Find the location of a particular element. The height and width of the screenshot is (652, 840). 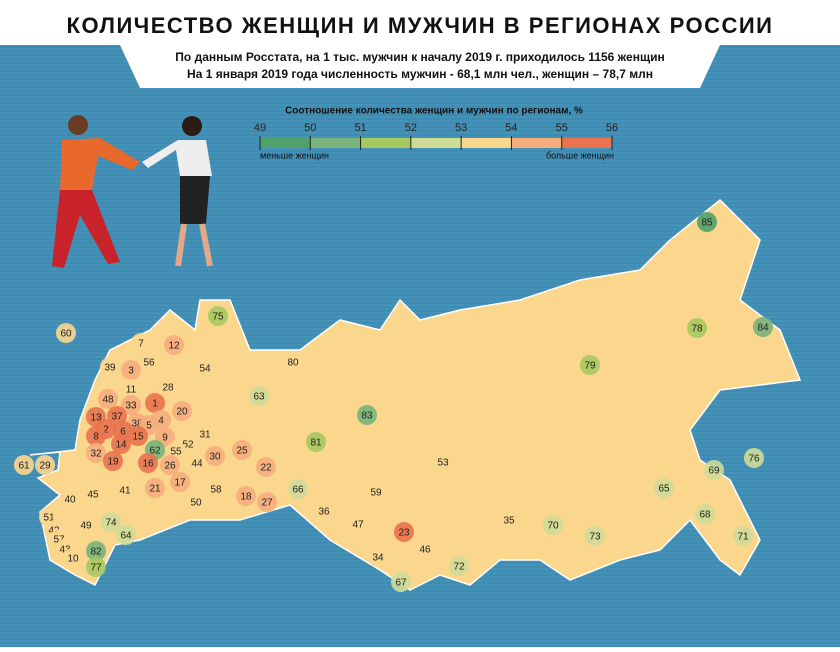

region-label: 43 is located at coordinates (65, 550).